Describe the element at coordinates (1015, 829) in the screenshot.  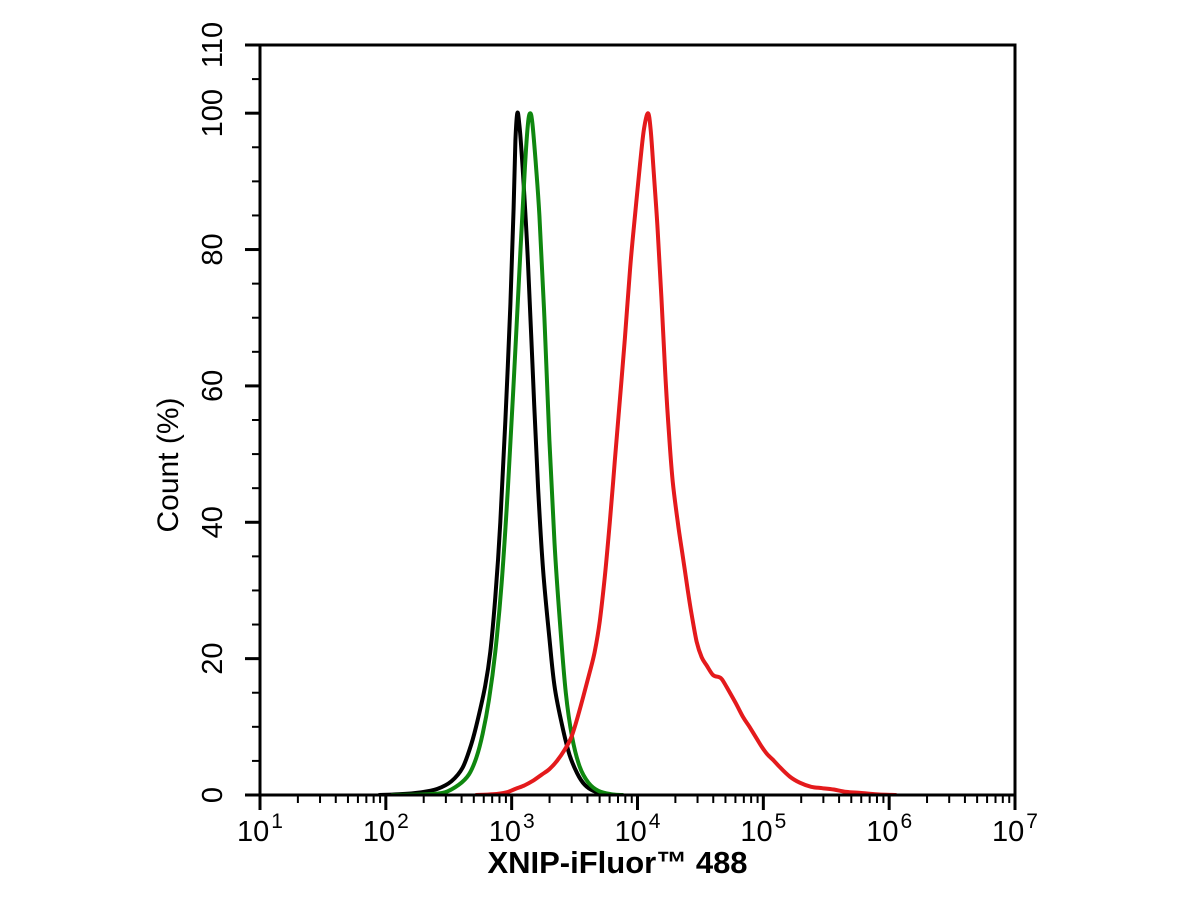
I see `x-tick-label-10e7: 10⁷` at that location.